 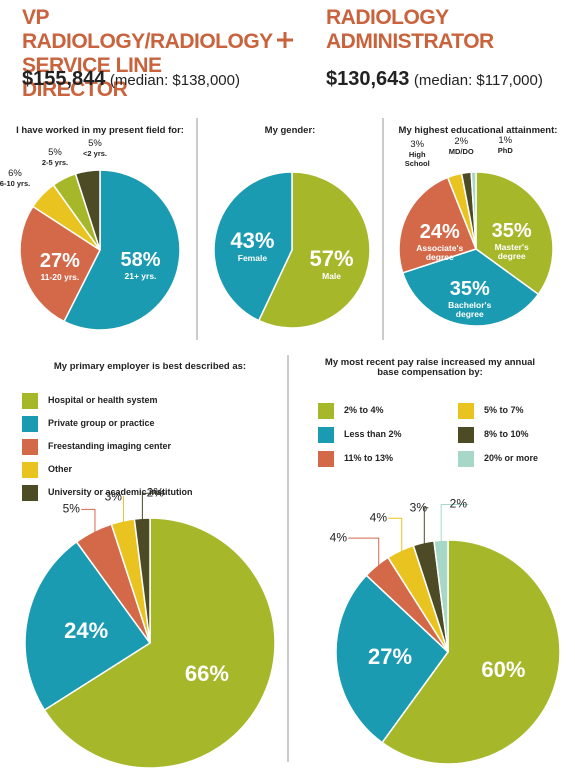 What do you see at coordinates (206, 674) in the screenshot?
I see `value-label: 66%` at bounding box center [206, 674].